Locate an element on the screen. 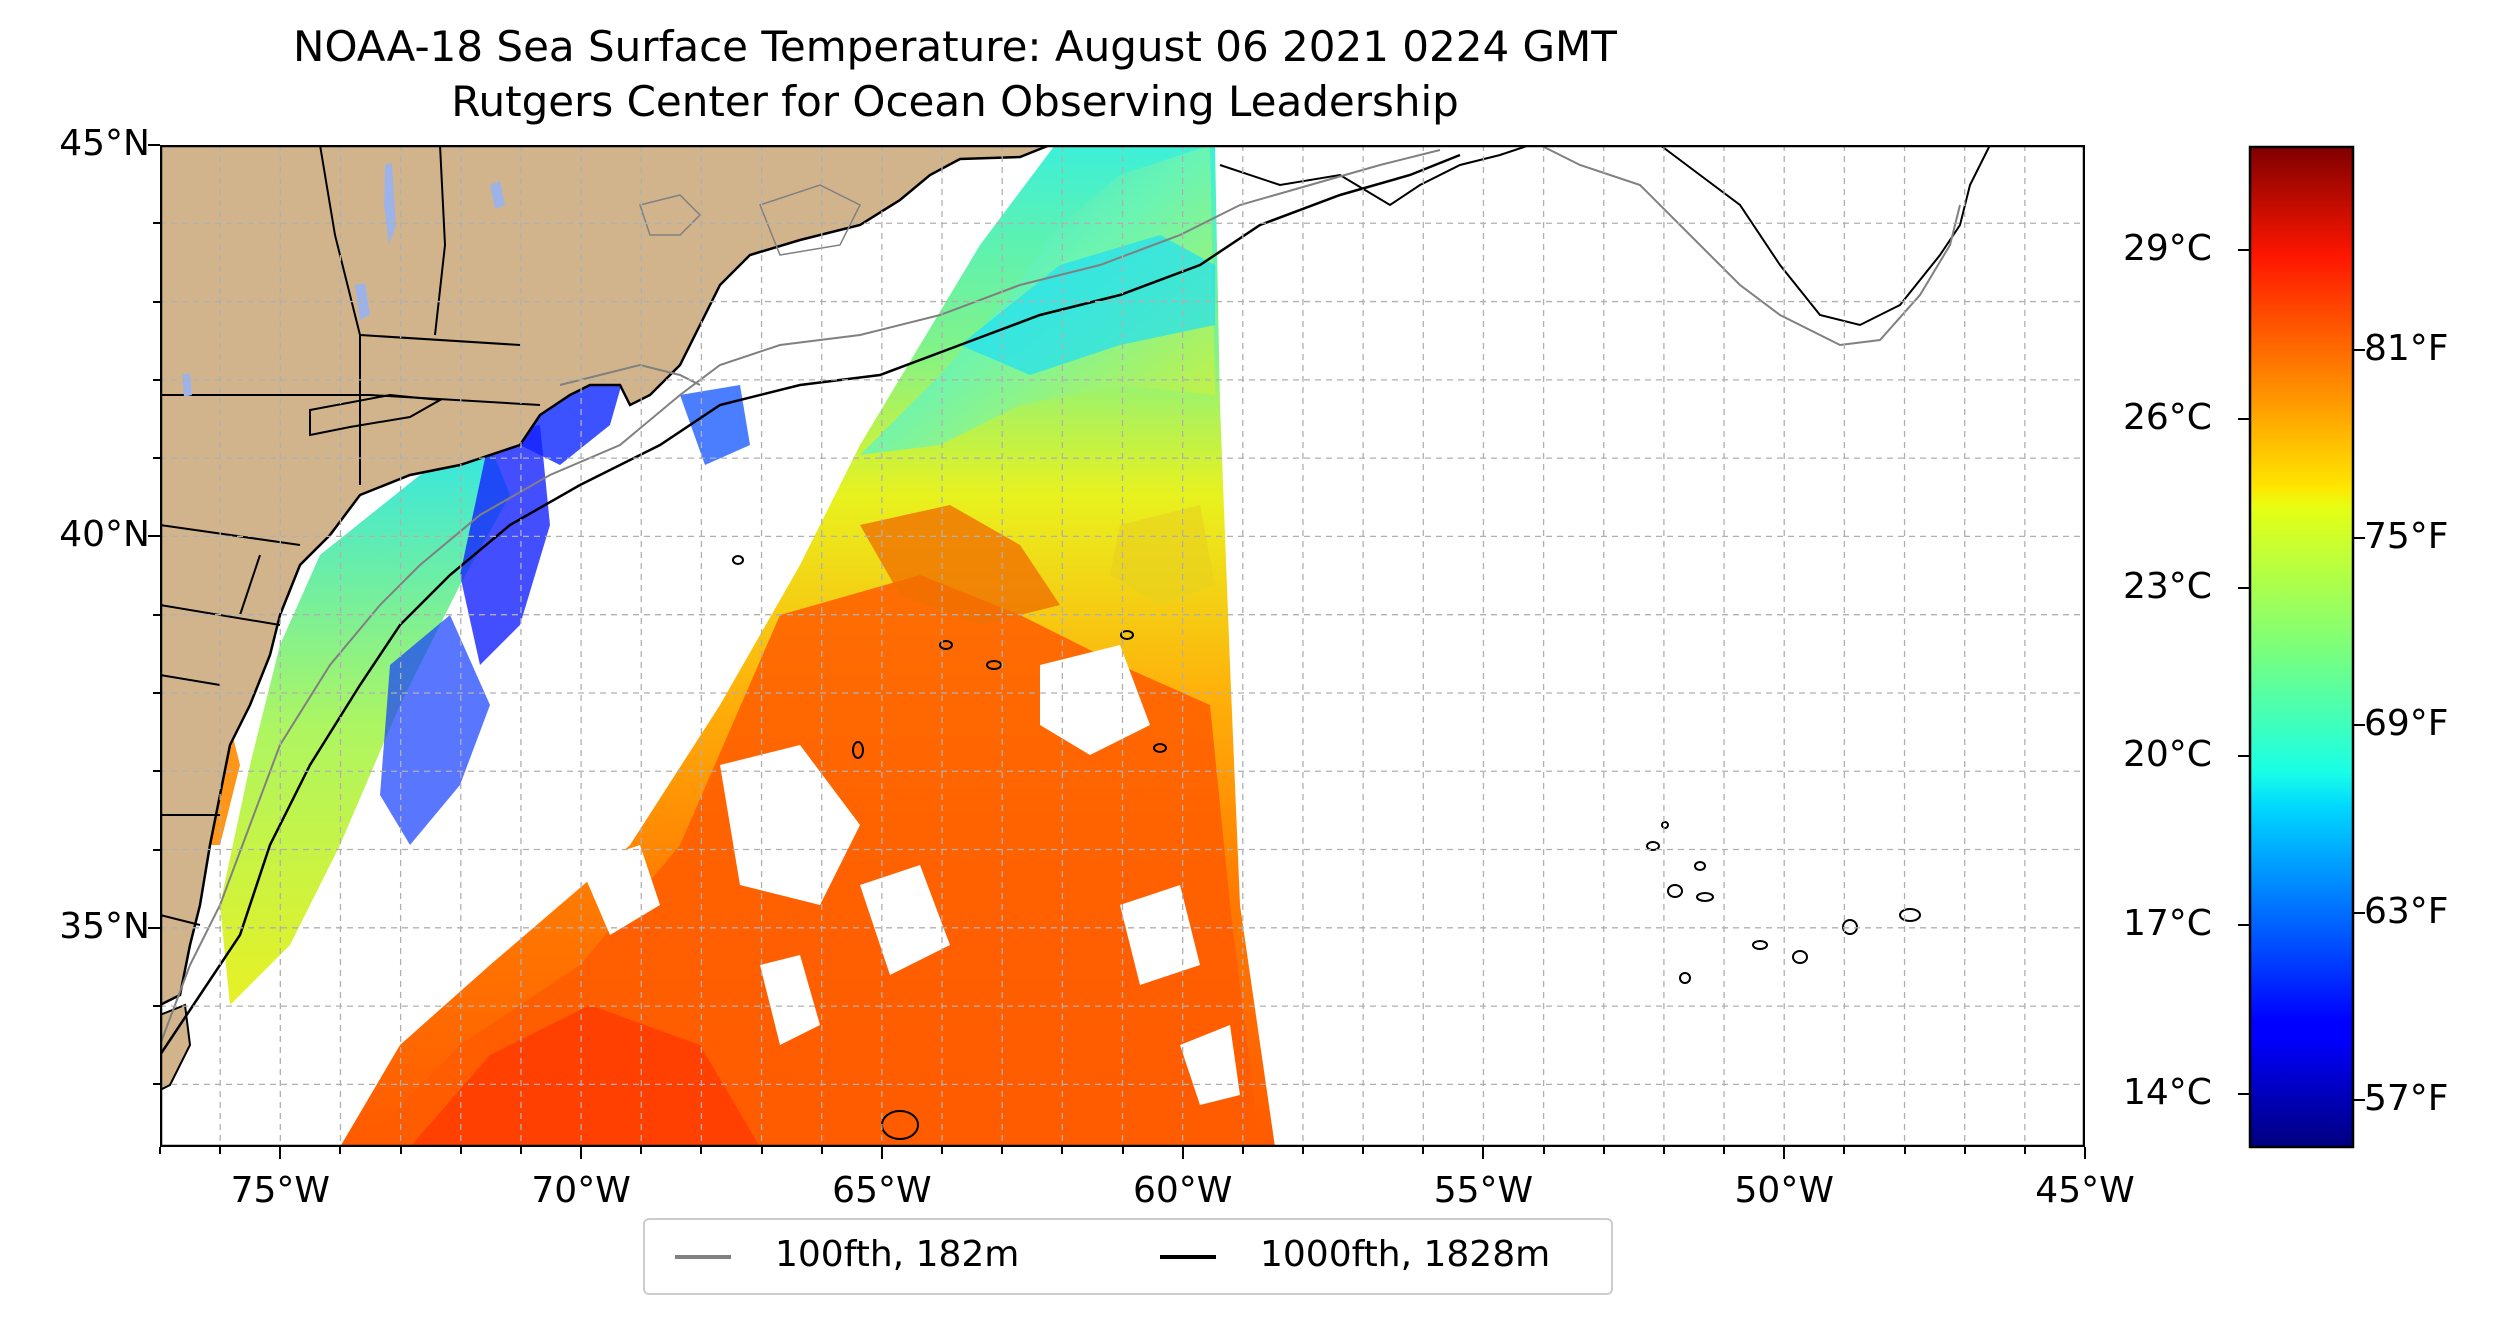  lon-tick-label: 75°W is located at coordinates (280, 1190).